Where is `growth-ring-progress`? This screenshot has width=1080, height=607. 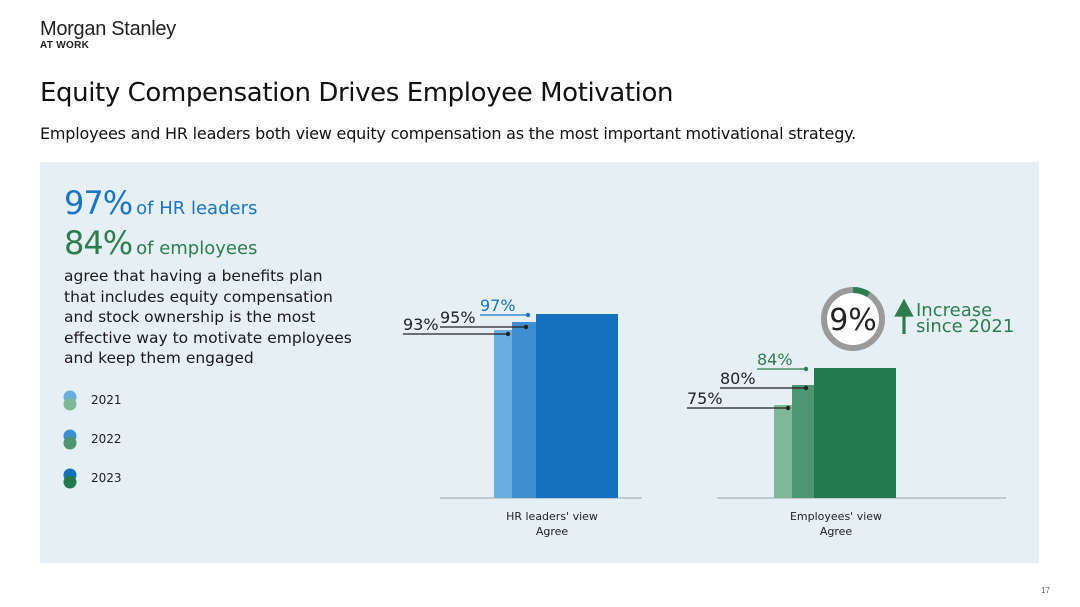 growth-ring-progress is located at coordinates (853, 319).